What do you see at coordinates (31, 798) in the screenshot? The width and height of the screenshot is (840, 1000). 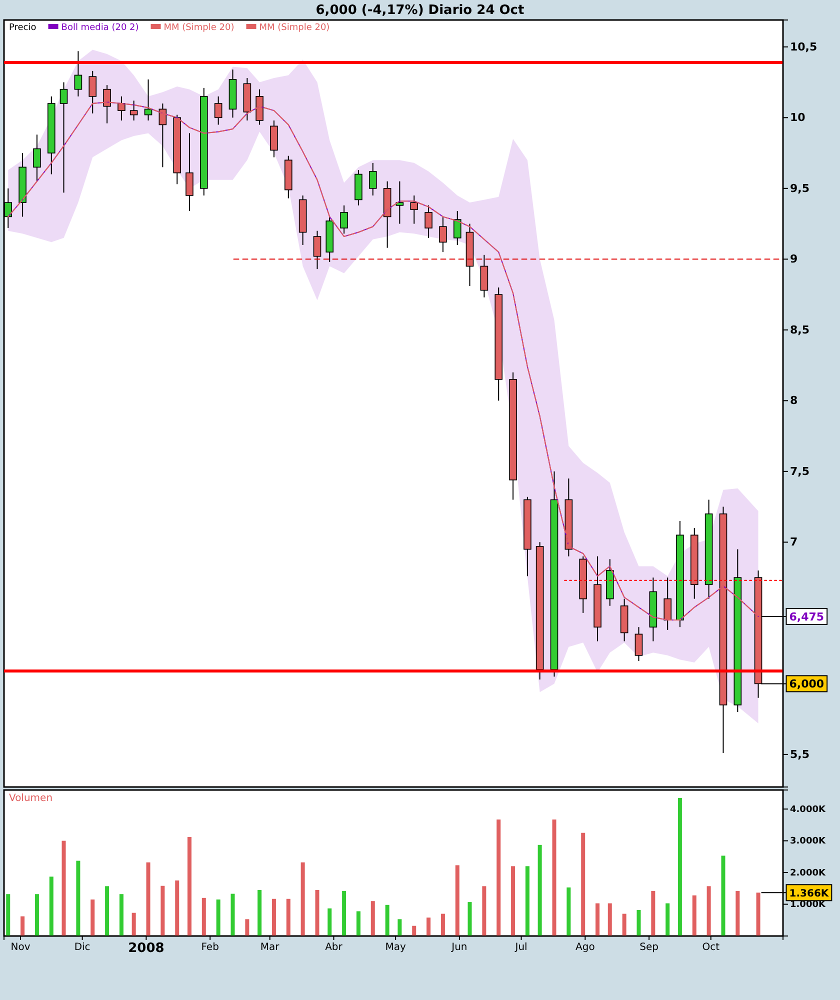 I see `chart-title: Volumen` at bounding box center [31, 798].